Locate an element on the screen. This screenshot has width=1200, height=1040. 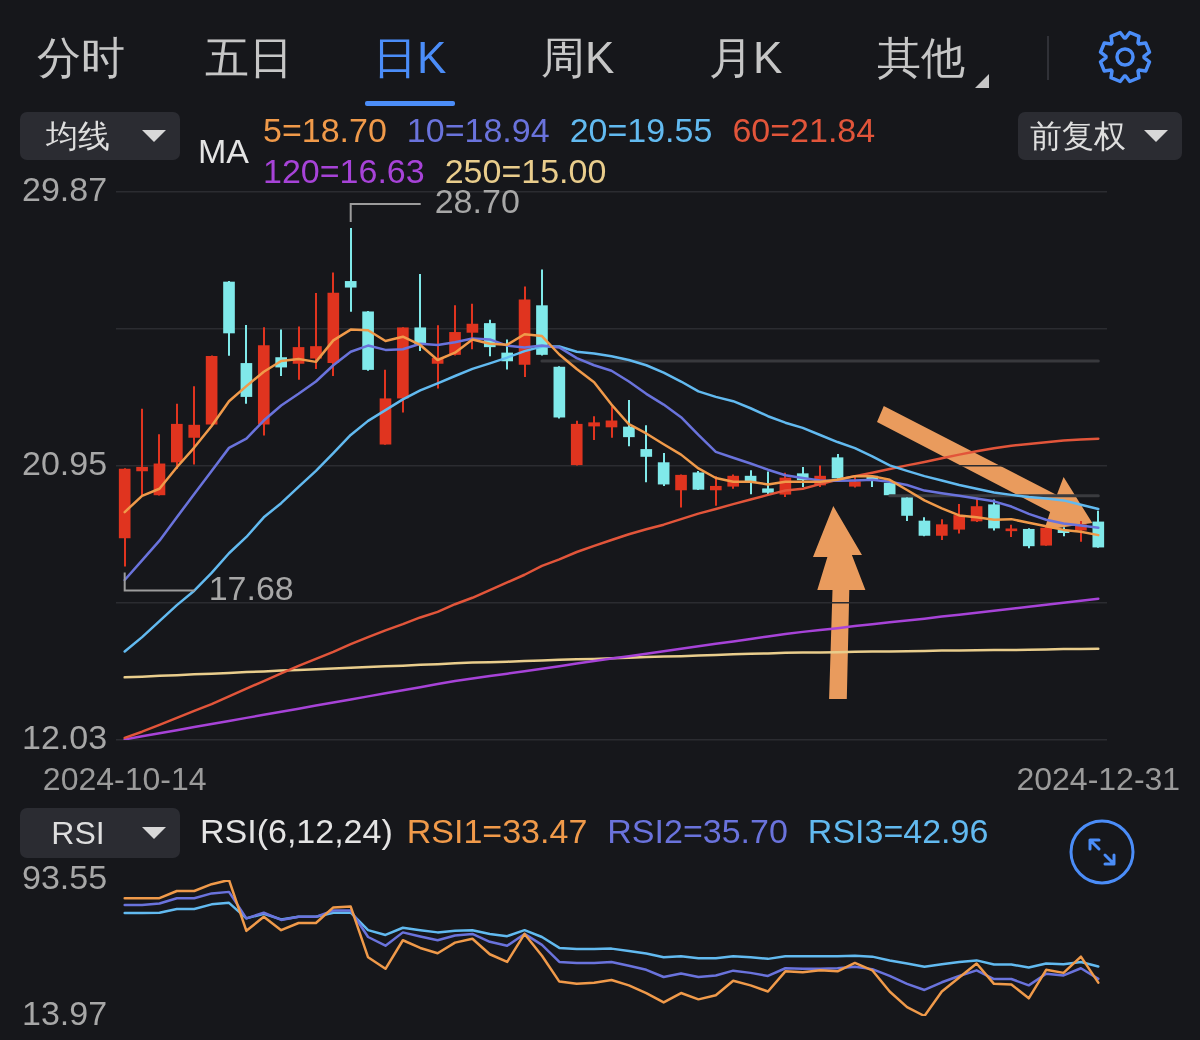
dropdown: 均线 is located at coordinates (100, 136).